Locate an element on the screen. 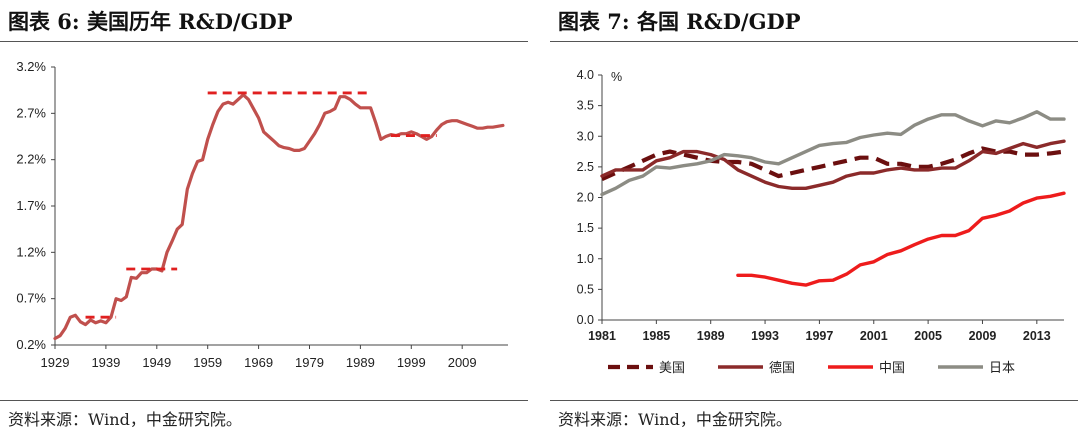 This screenshot has height=439, width=1080. y-tick-label: 1.0 is located at coordinates (585, 259).